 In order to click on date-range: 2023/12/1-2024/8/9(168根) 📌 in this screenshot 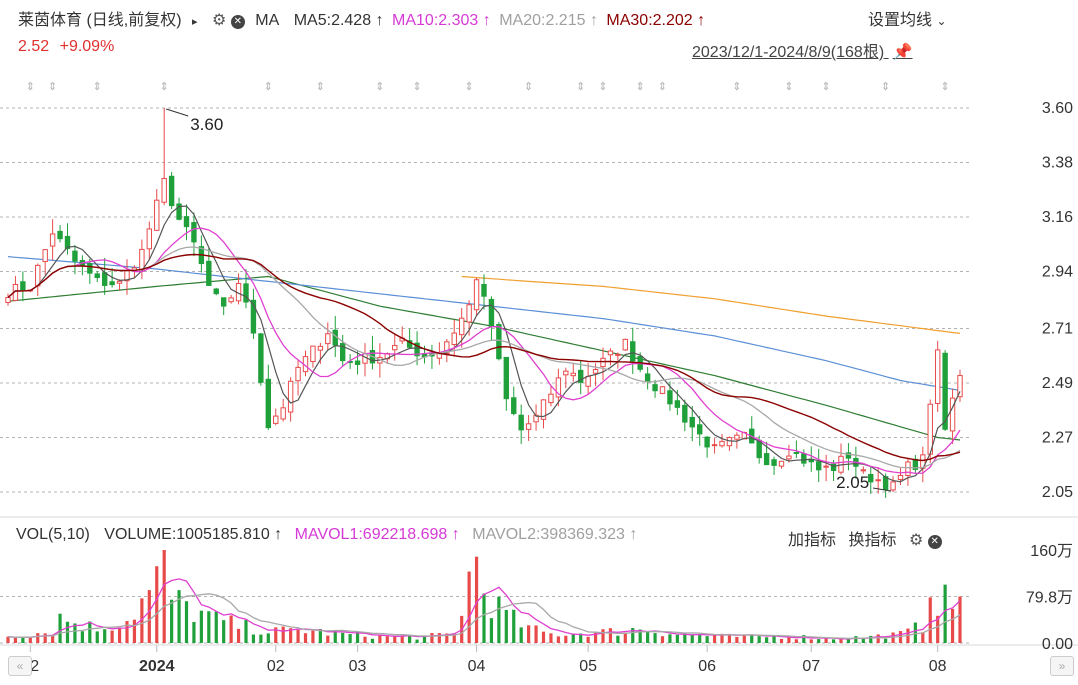, I will do `click(802, 50)`.